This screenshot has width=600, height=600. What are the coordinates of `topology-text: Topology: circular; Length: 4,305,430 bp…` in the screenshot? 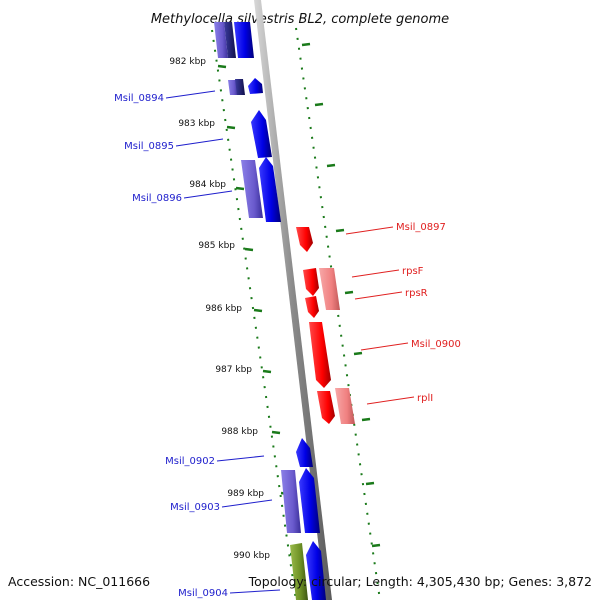 It's located at (420, 581).